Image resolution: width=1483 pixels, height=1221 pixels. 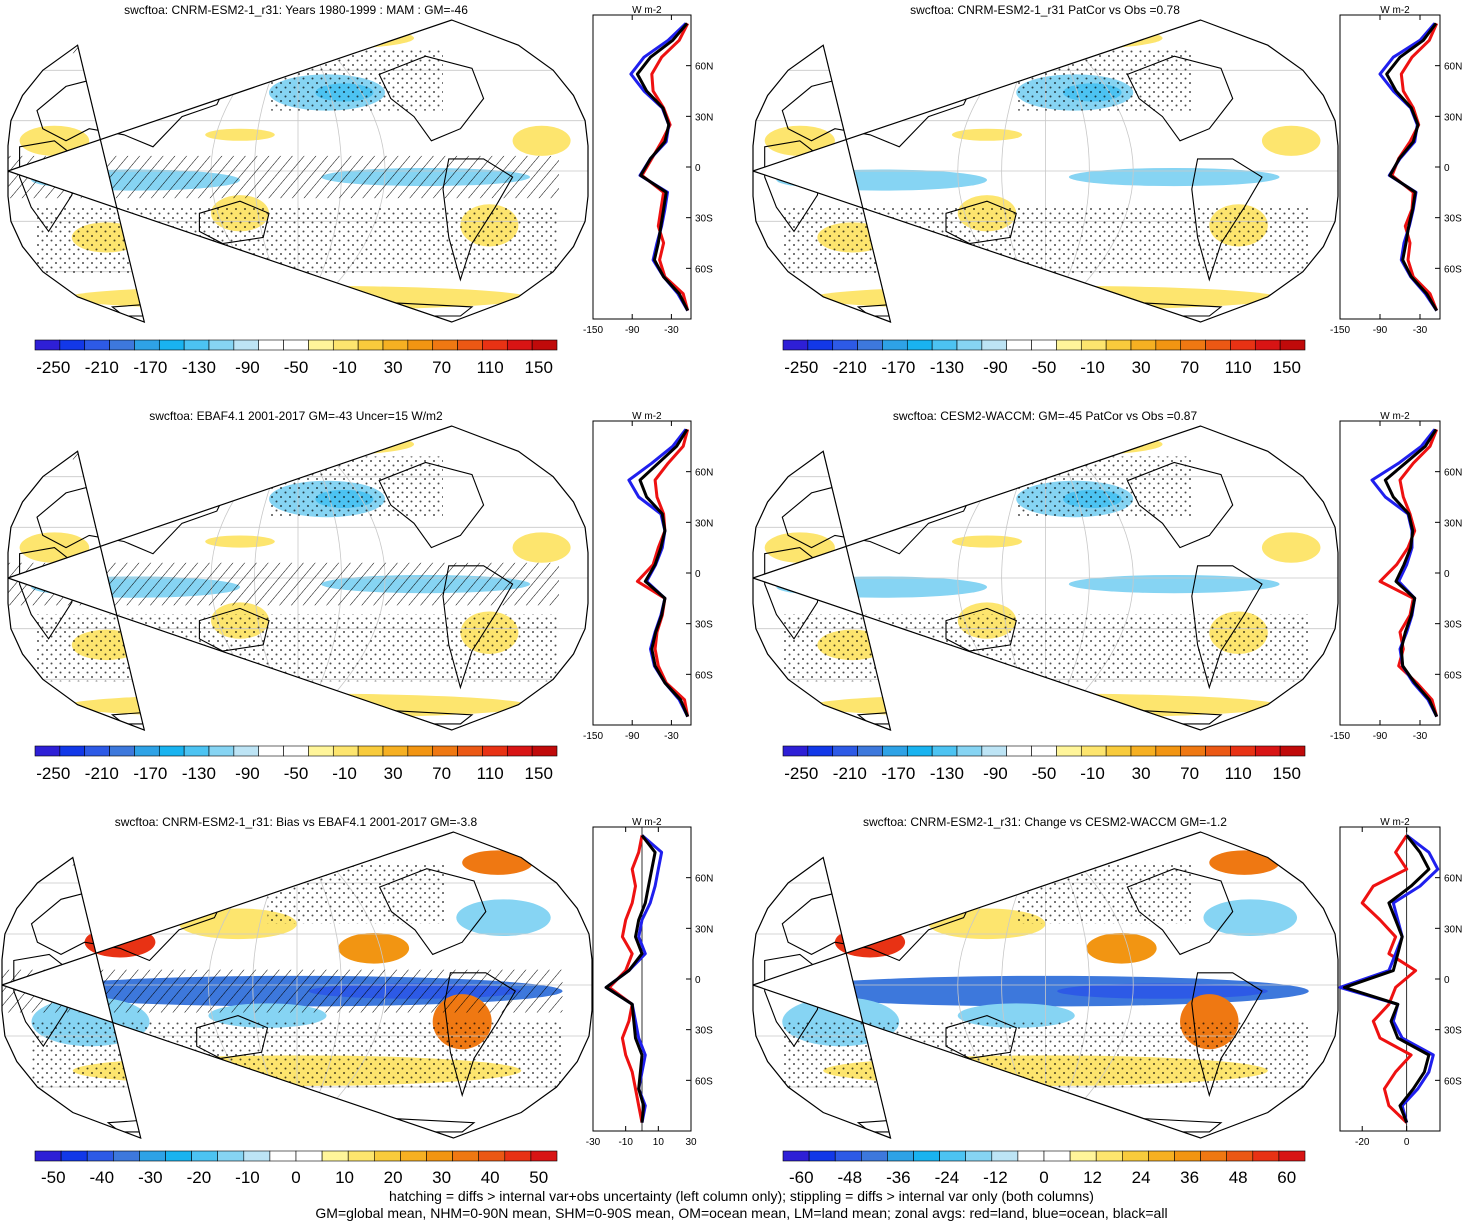 I want to click on colorbar-label: 12, so click(x=1092, y=1177).